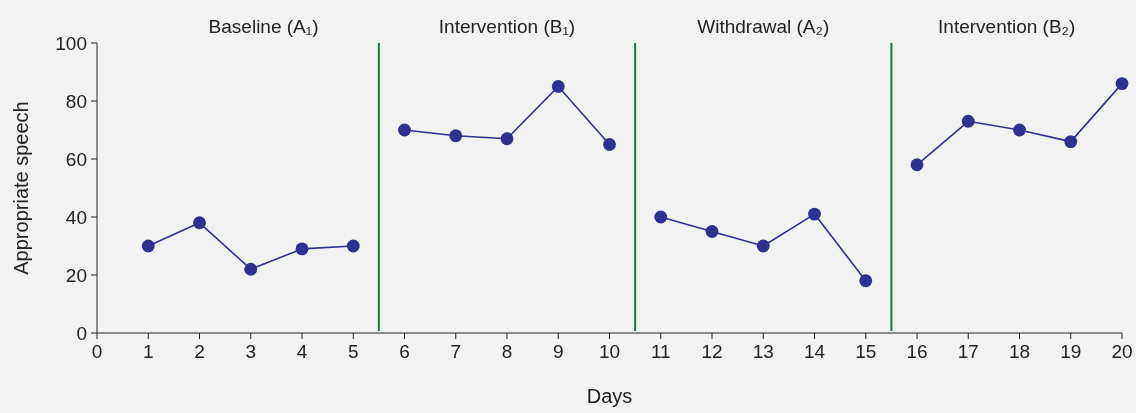 The image size is (1136, 413). What do you see at coordinates (558, 351) in the screenshot?
I see `x-tick-label: 9` at bounding box center [558, 351].